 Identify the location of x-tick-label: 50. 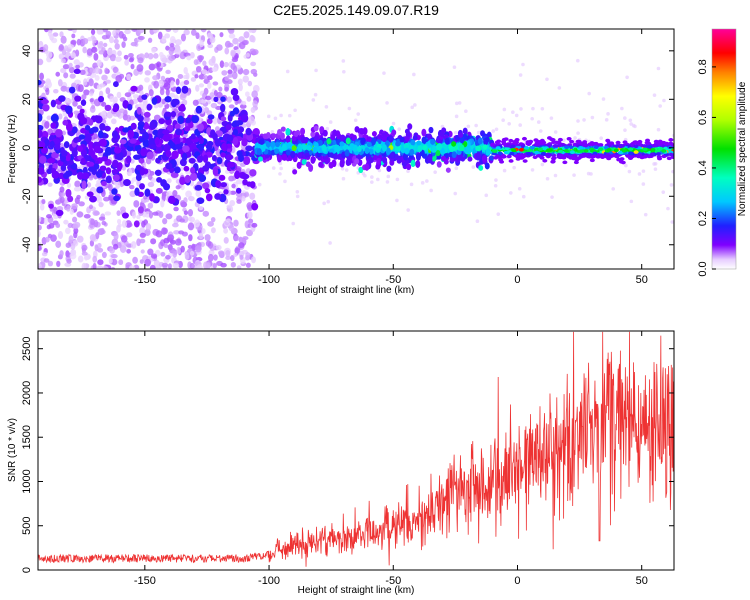
(642, 280).